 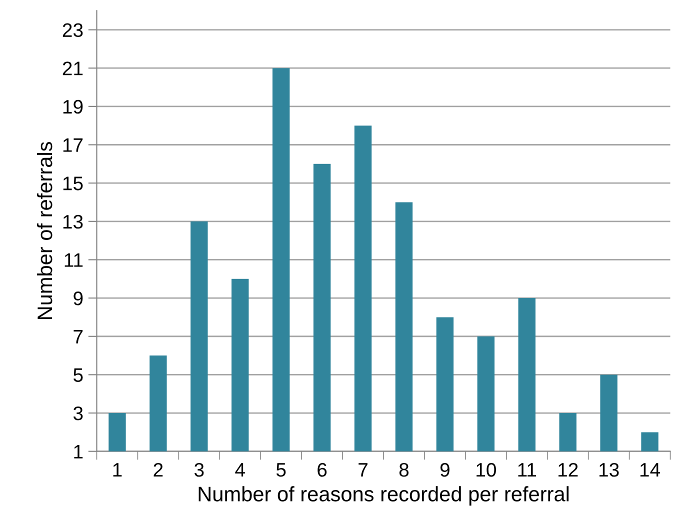 I want to click on x-tick-label: 12, so click(x=568, y=469).